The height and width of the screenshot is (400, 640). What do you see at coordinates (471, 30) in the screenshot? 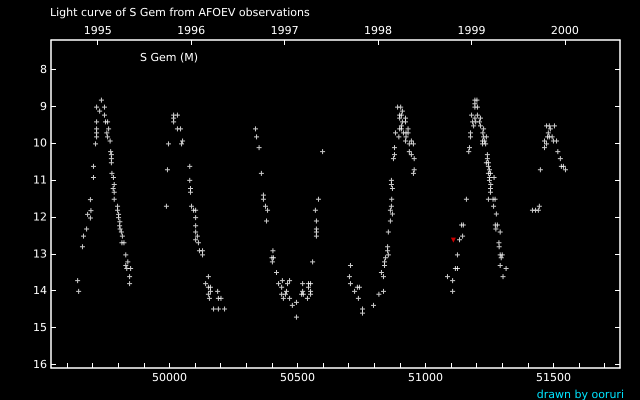
I see `x2-tick-label: 1999` at bounding box center [471, 30].